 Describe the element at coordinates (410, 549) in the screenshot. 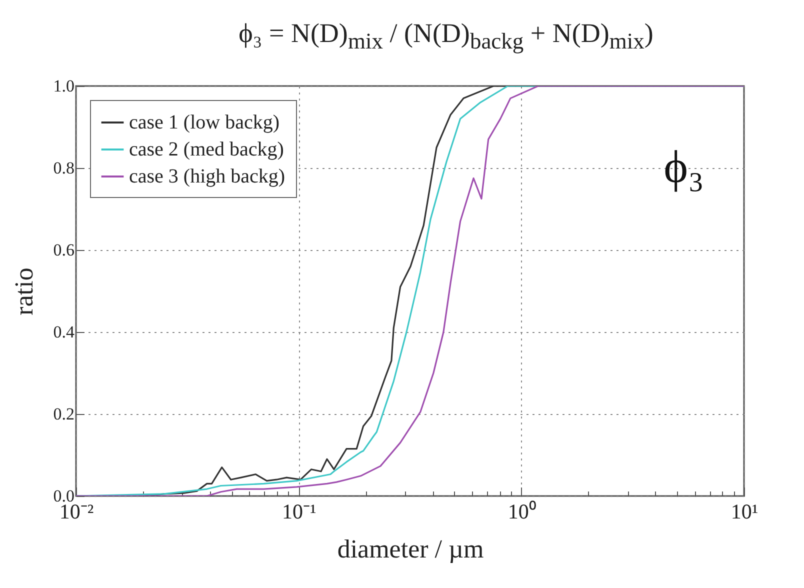

I see `x-axis-title: diameter / µm` at that location.